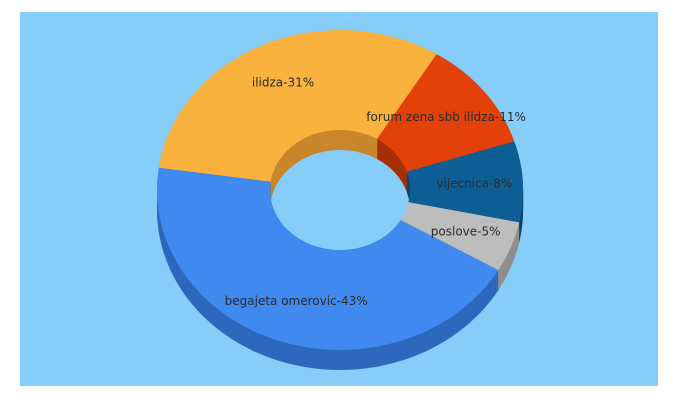 This screenshot has width=680, height=404. I want to click on slice-label: poslove-5%, so click(466, 232).